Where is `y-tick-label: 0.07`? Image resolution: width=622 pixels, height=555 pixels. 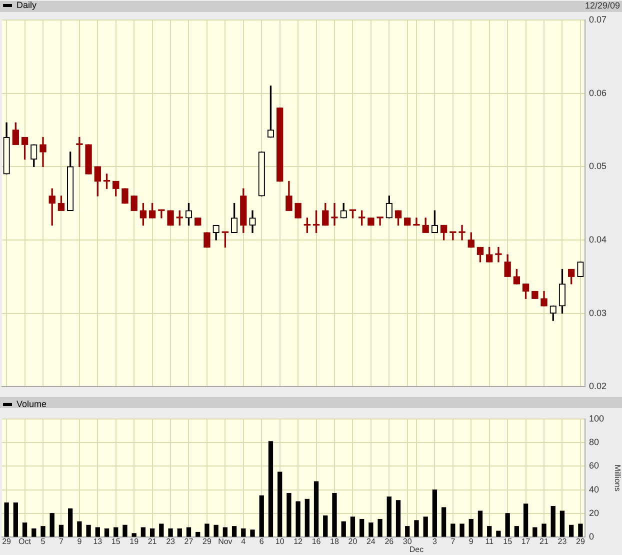
y-tick-label: 0.07 is located at coordinates (598, 19).